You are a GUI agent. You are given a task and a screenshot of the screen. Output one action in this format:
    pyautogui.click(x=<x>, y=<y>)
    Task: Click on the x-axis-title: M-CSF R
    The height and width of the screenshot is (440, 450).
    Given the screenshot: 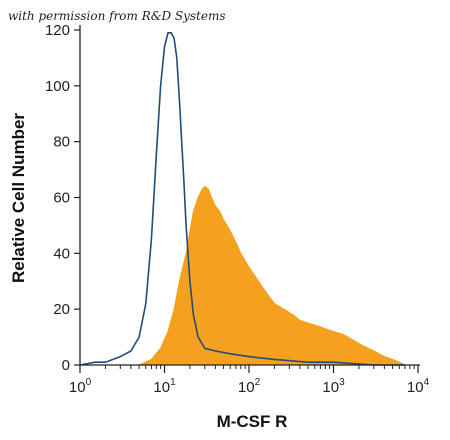 What is the action you would take?
    pyautogui.click(x=252, y=421)
    